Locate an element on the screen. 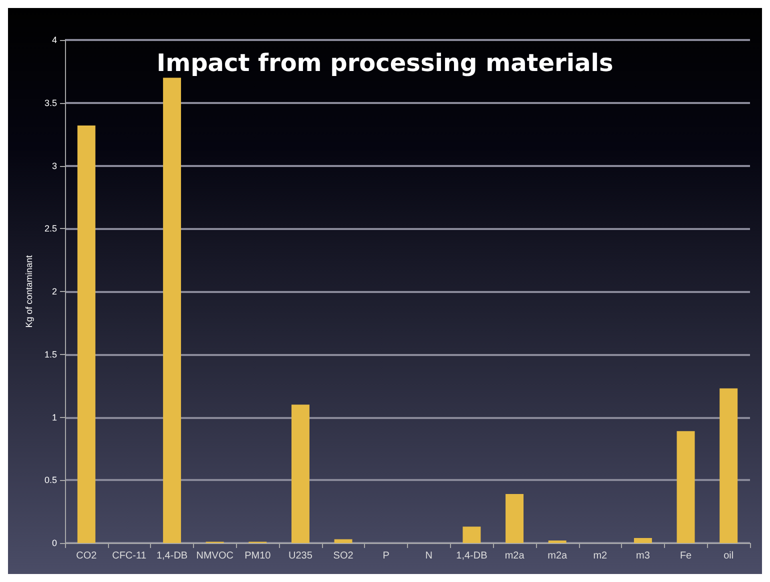 This screenshot has width=770, height=582. x-tick-label: N is located at coordinates (429, 556).